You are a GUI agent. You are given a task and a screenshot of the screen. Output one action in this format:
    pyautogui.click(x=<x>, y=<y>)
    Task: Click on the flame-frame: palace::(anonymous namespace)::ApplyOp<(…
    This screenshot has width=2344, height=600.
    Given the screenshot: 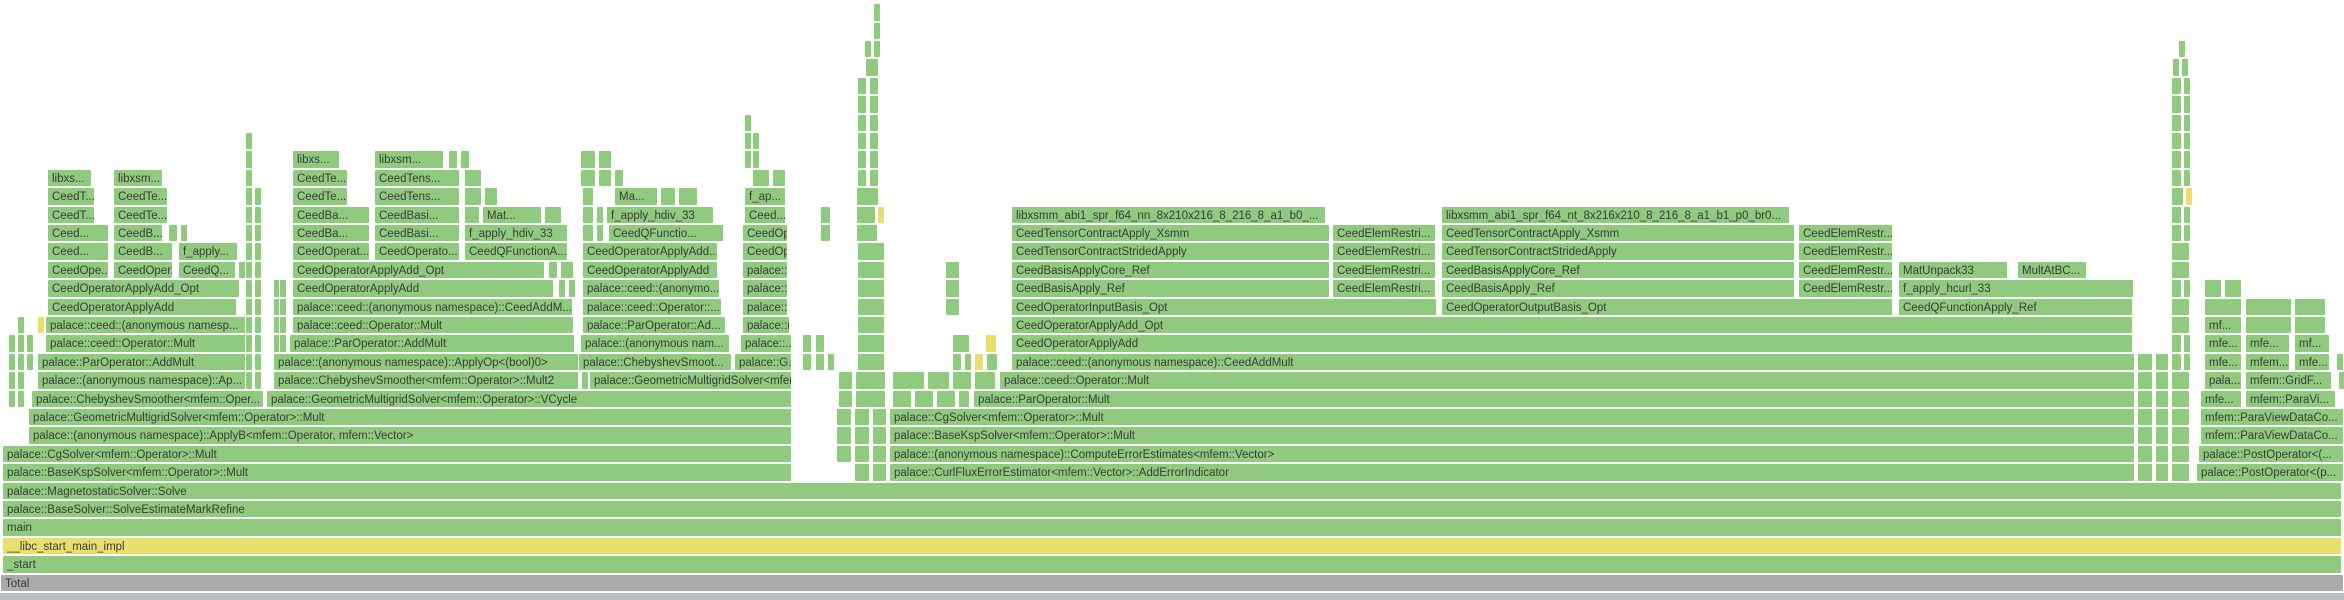 What is the action you would take?
    pyautogui.click(x=426, y=362)
    